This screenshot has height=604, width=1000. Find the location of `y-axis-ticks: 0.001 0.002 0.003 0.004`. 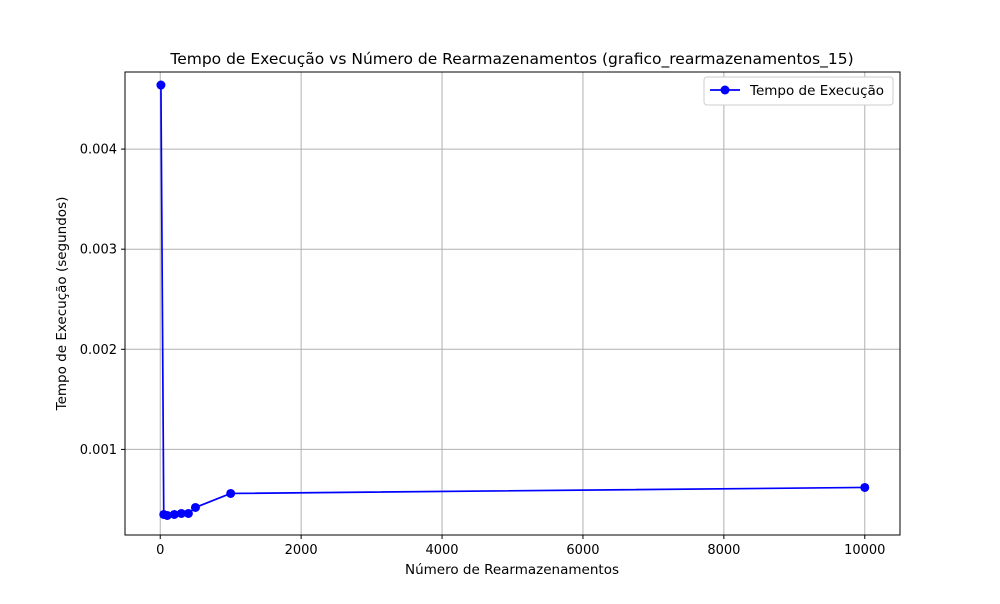

y-axis-ticks: 0.001 0.002 0.003 0.004 is located at coordinates (102, 300).